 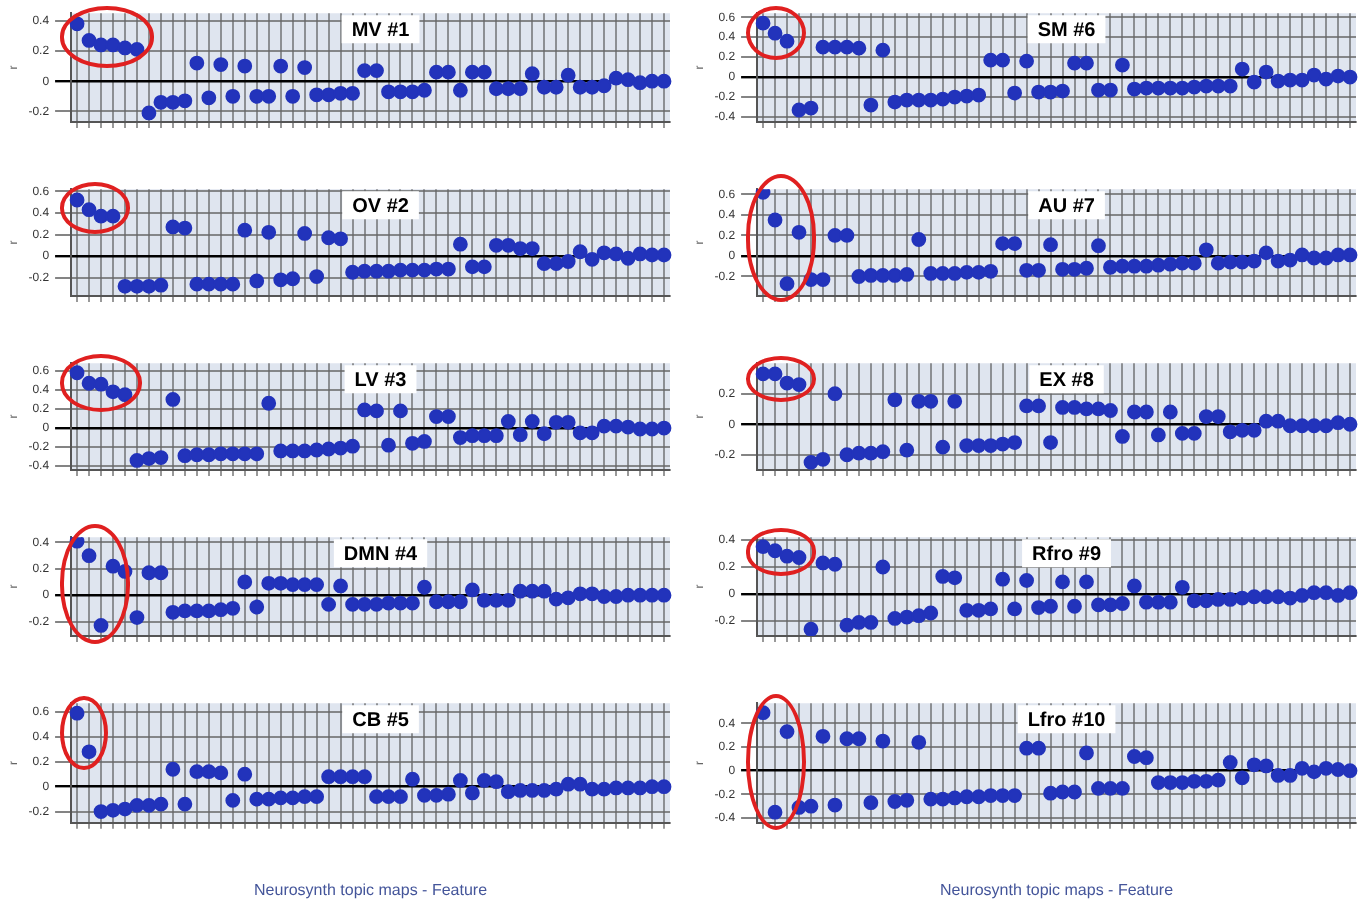 I want to click on chart-title: MV #1, so click(x=381, y=30).